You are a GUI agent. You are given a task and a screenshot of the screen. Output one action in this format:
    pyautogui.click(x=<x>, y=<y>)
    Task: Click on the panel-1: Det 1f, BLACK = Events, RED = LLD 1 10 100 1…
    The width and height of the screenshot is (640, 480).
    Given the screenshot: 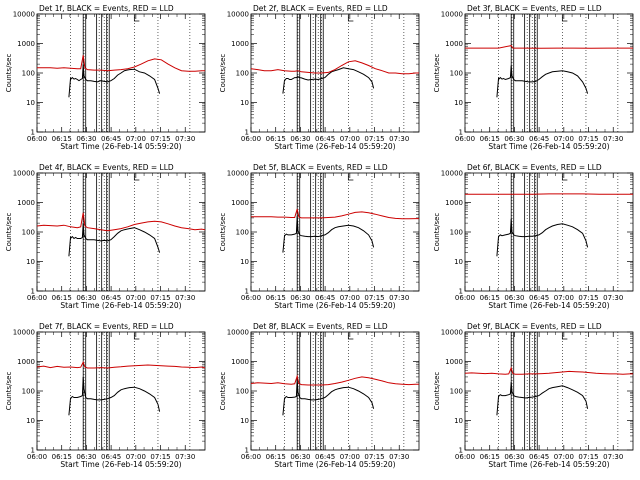 What is the action you would take?
    pyautogui.click(x=105, y=77)
    